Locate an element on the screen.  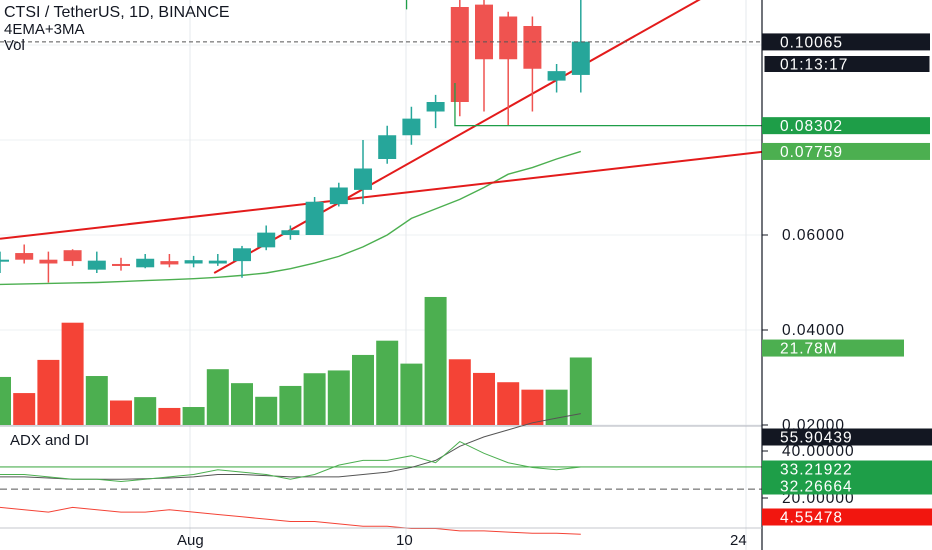
adx-legend: ADX and DI is located at coordinates (50, 440).